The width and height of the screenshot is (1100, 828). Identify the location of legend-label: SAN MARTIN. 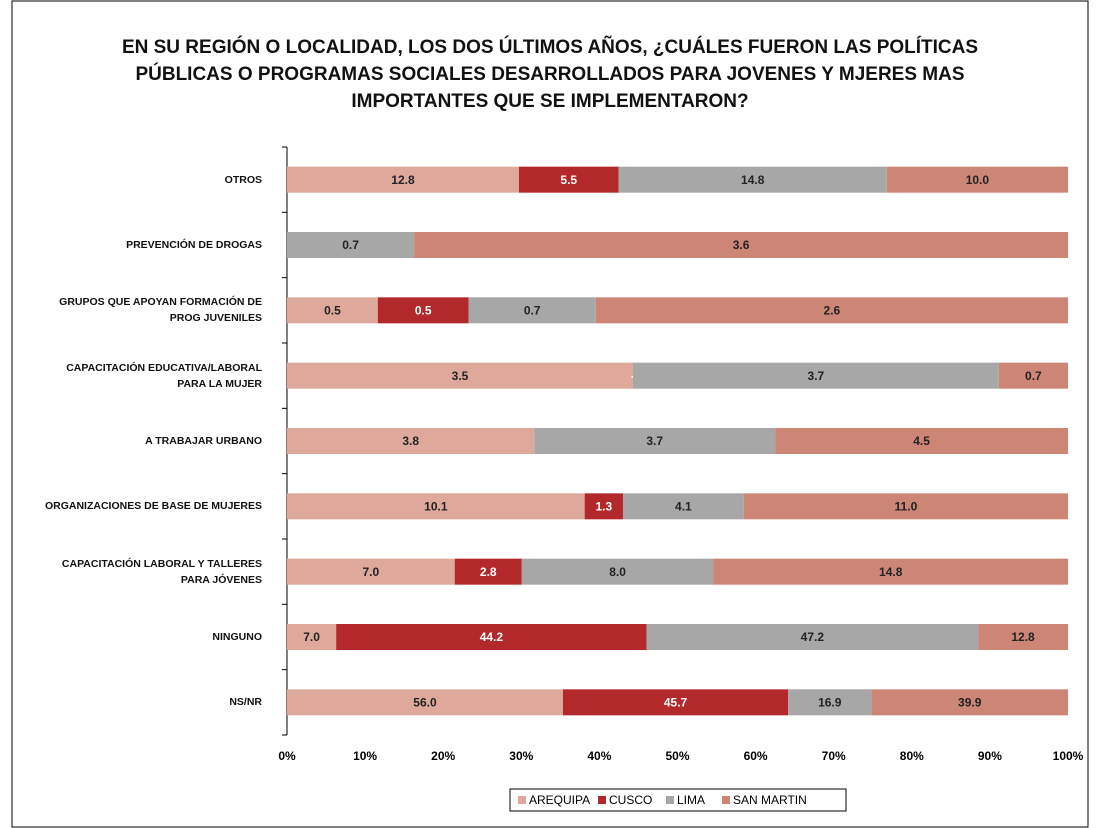
(770, 800).